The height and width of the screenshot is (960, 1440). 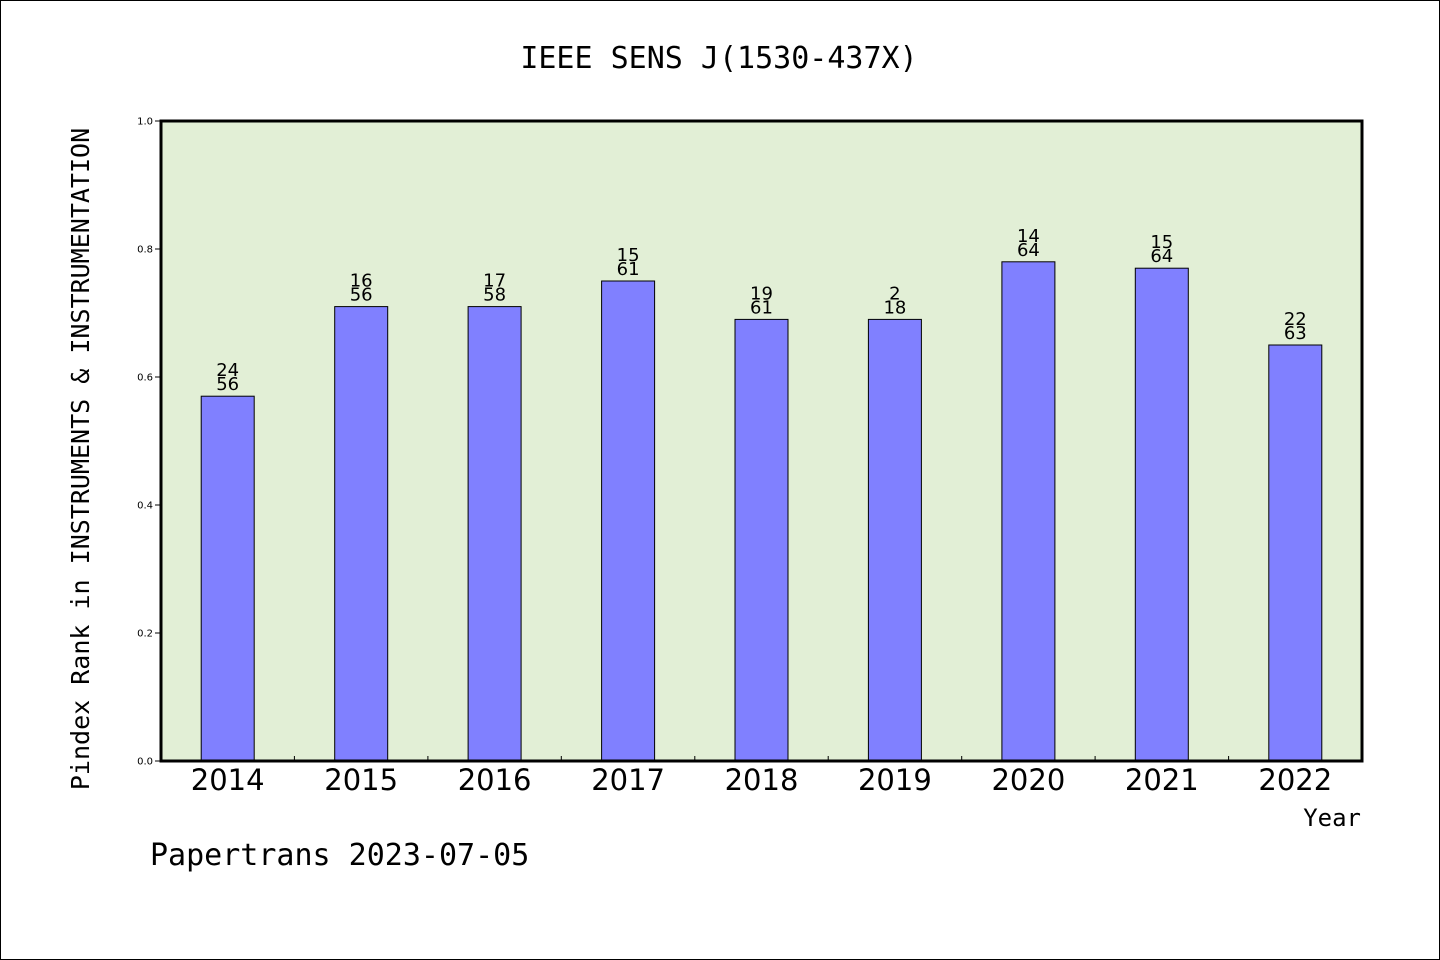 I want to click on bar-label-total-2020: 64, so click(x=1028, y=250).